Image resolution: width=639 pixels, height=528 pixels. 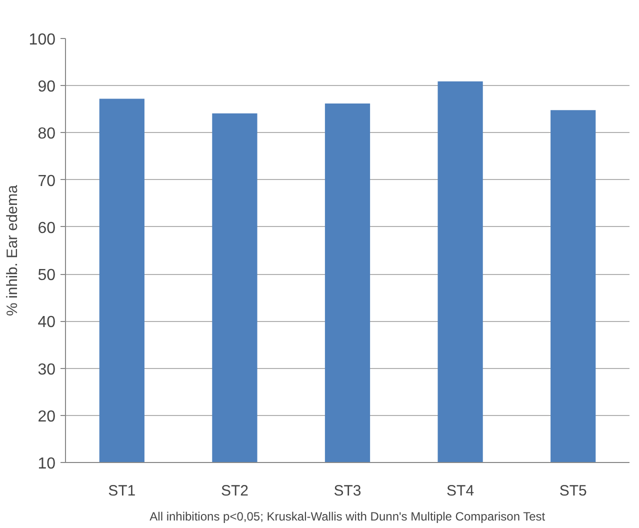 I want to click on y-tick-label: 100, so click(x=42, y=40).